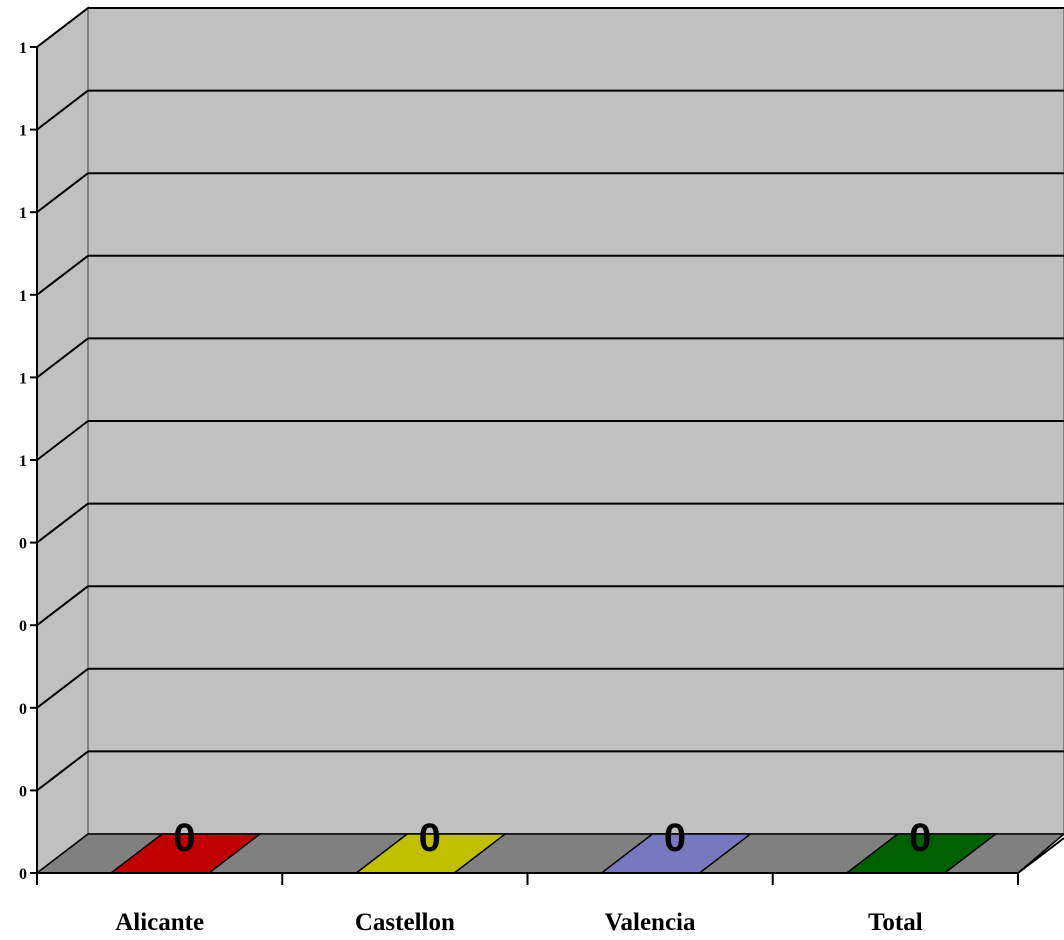  What do you see at coordinates (527, 904) in the screenshot?
I see `x-axis-ticks: Alicante Castellon Valencia Total` at bounding box center [527, 904].